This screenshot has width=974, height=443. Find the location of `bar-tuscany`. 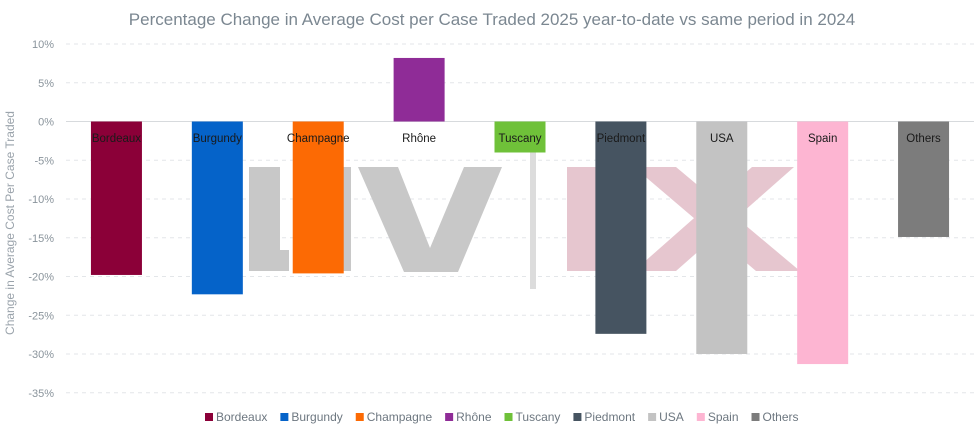

bar-tuscany is located at coordinates (520, 137).